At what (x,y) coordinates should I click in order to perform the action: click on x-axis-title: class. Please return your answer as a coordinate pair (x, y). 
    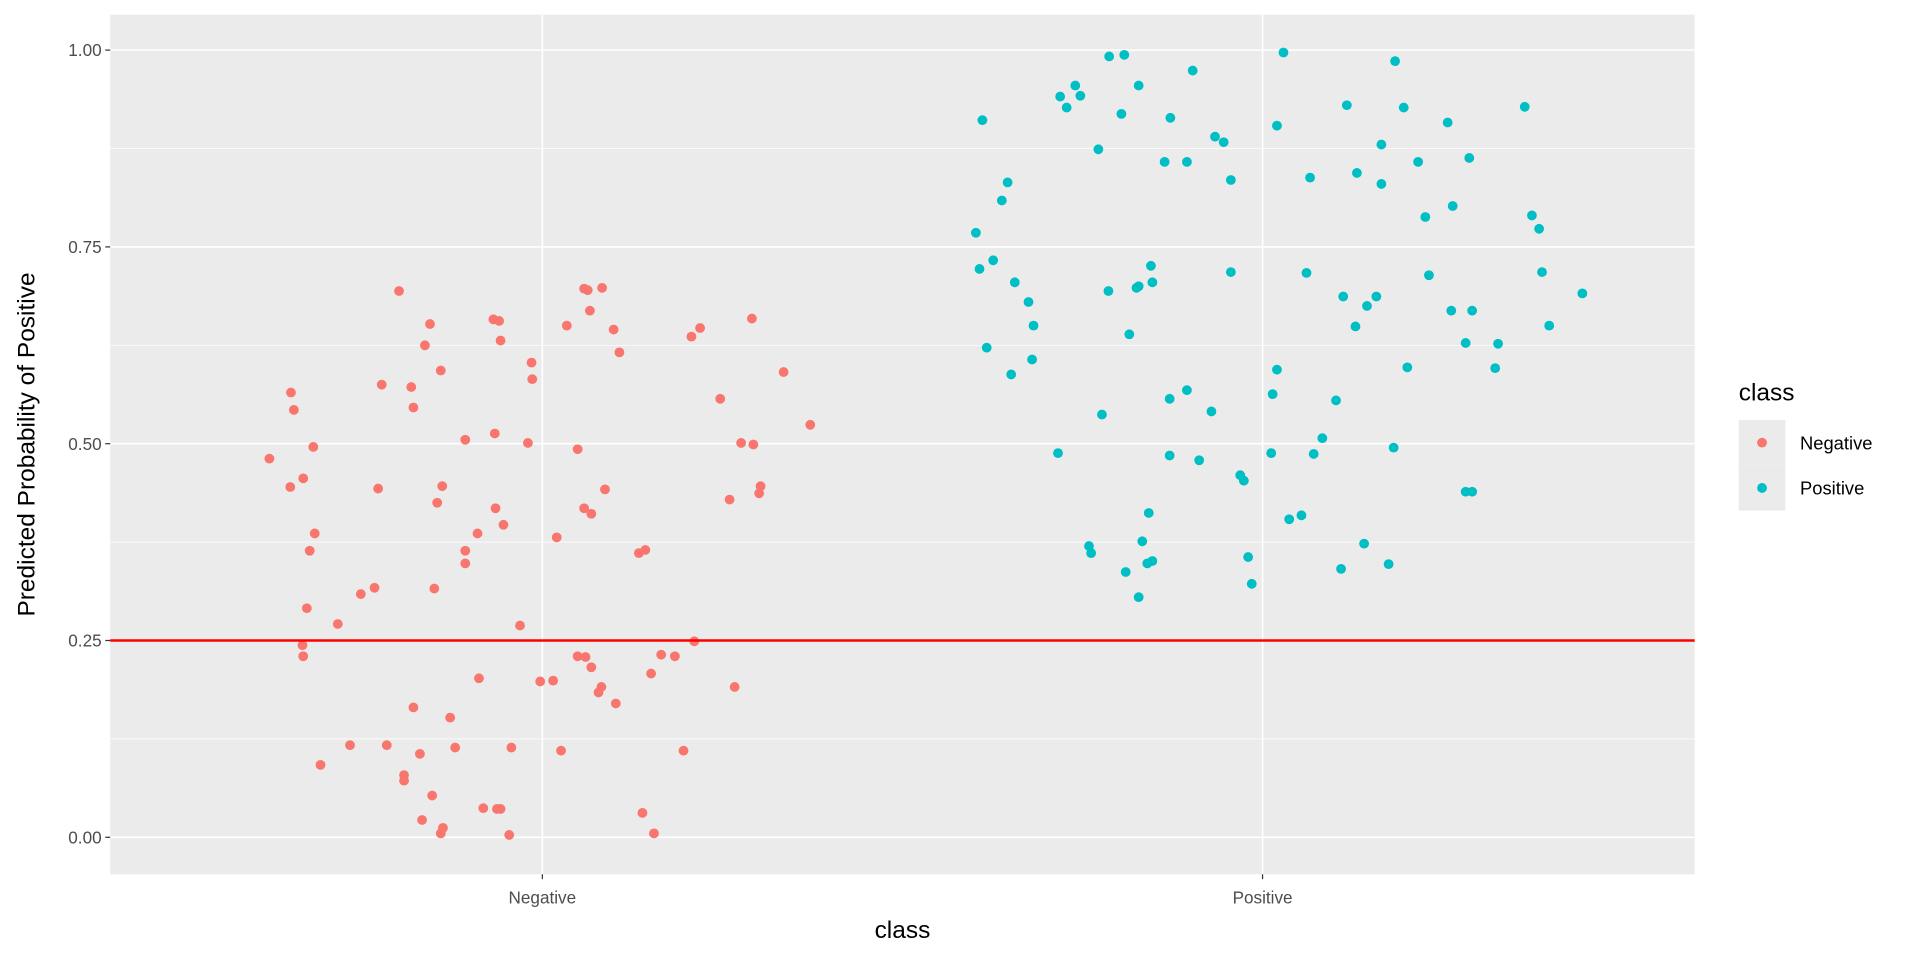
    Looking at the image, I should click on (903, 930).